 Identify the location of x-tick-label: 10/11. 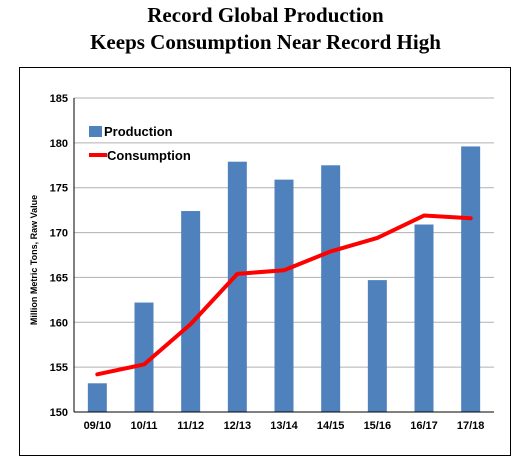
(144, 426).